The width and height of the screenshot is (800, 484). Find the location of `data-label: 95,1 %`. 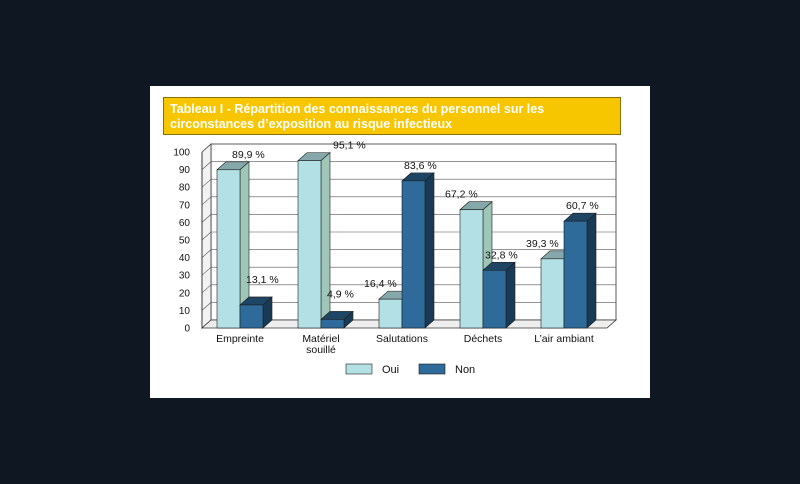

data-label: 95,1 % is located at coordinates (349, 146).